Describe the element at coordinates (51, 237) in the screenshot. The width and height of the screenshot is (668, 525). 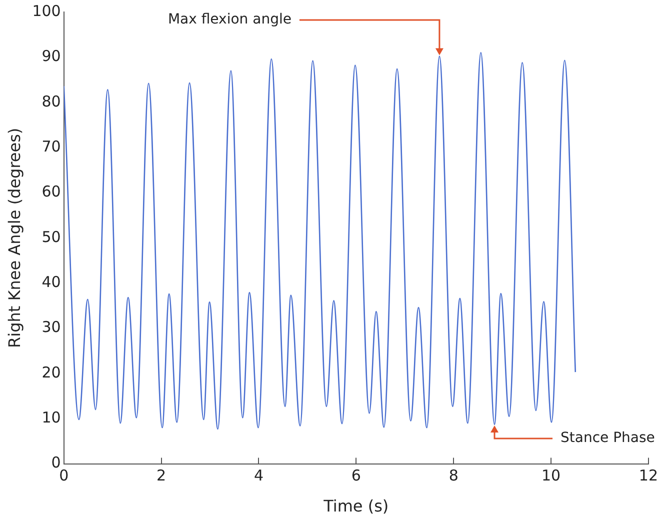
I see `y-tick-label: 50` at that location.